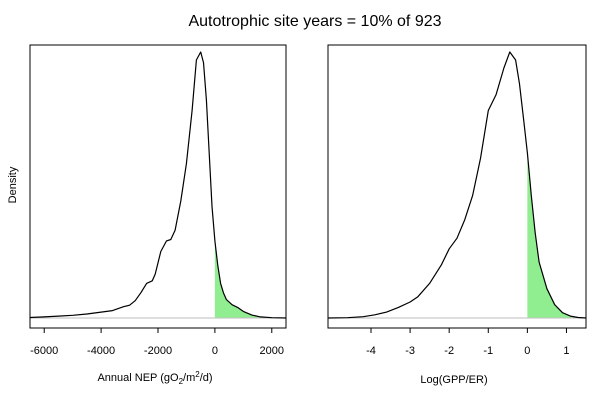 Image resolution: width=600 pixels, height=400 pixels. Describe the element at coordinates (566, 351) in the screenshot. I see `x-tick-label: 1` at that location.